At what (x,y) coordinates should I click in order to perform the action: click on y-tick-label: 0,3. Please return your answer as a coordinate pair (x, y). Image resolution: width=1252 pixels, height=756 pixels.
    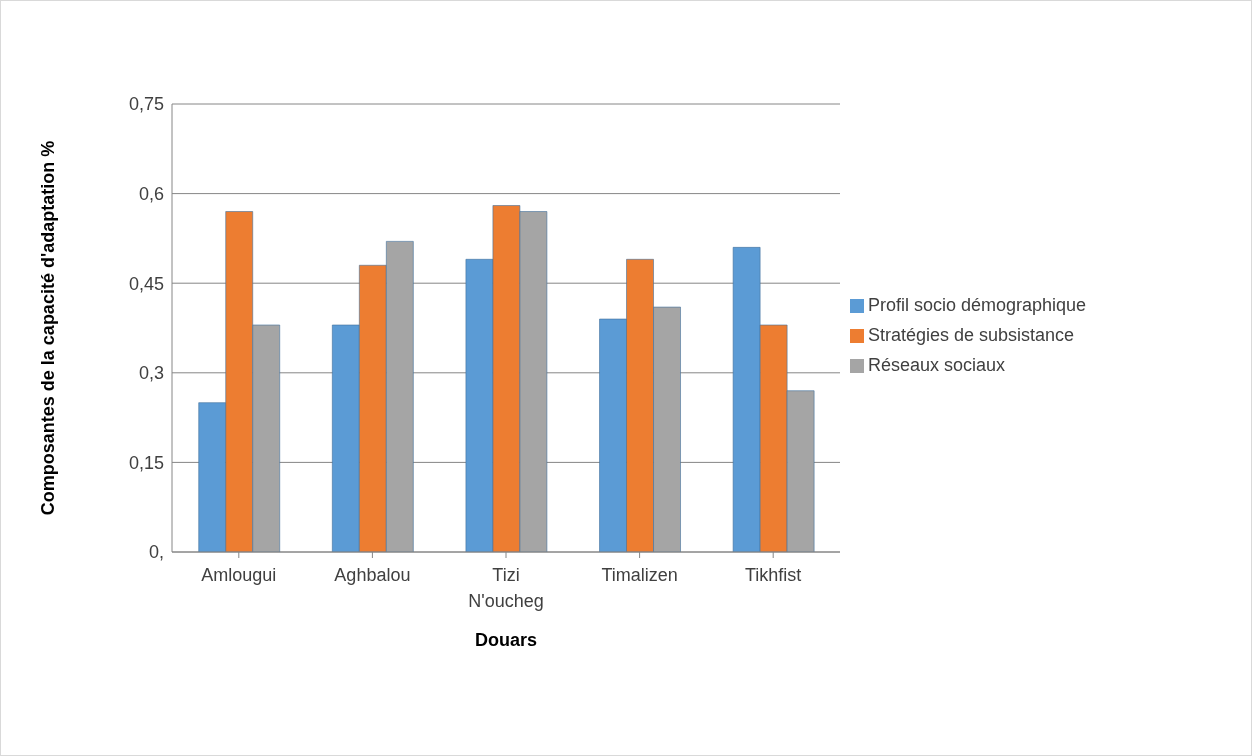
    Looking at the image, I should click on (151, 373).